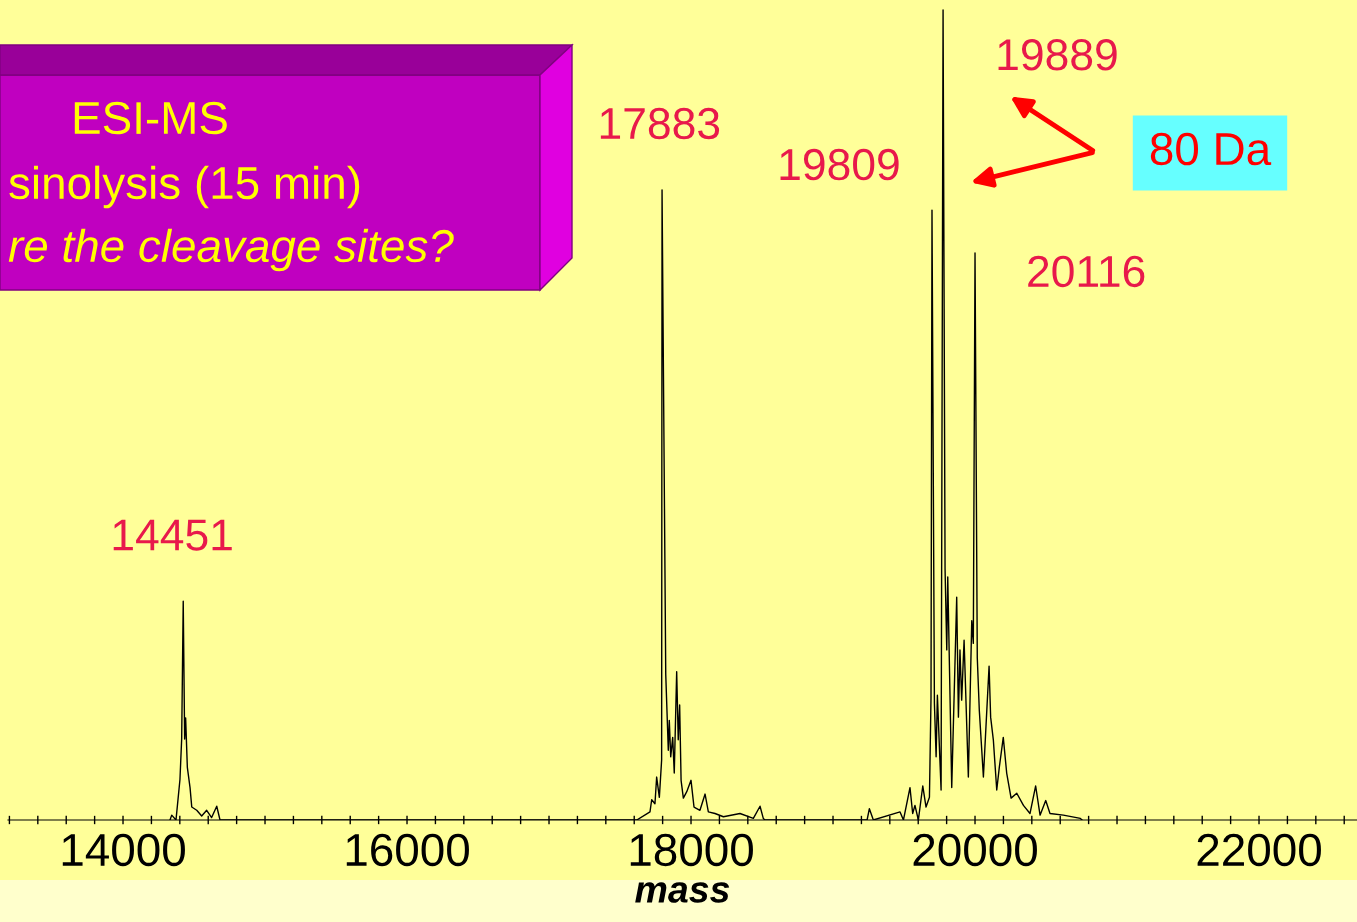  Describe the element at coordinates (975, 850) in the screenshot. I see `x-tick-label: 20000` at that location.